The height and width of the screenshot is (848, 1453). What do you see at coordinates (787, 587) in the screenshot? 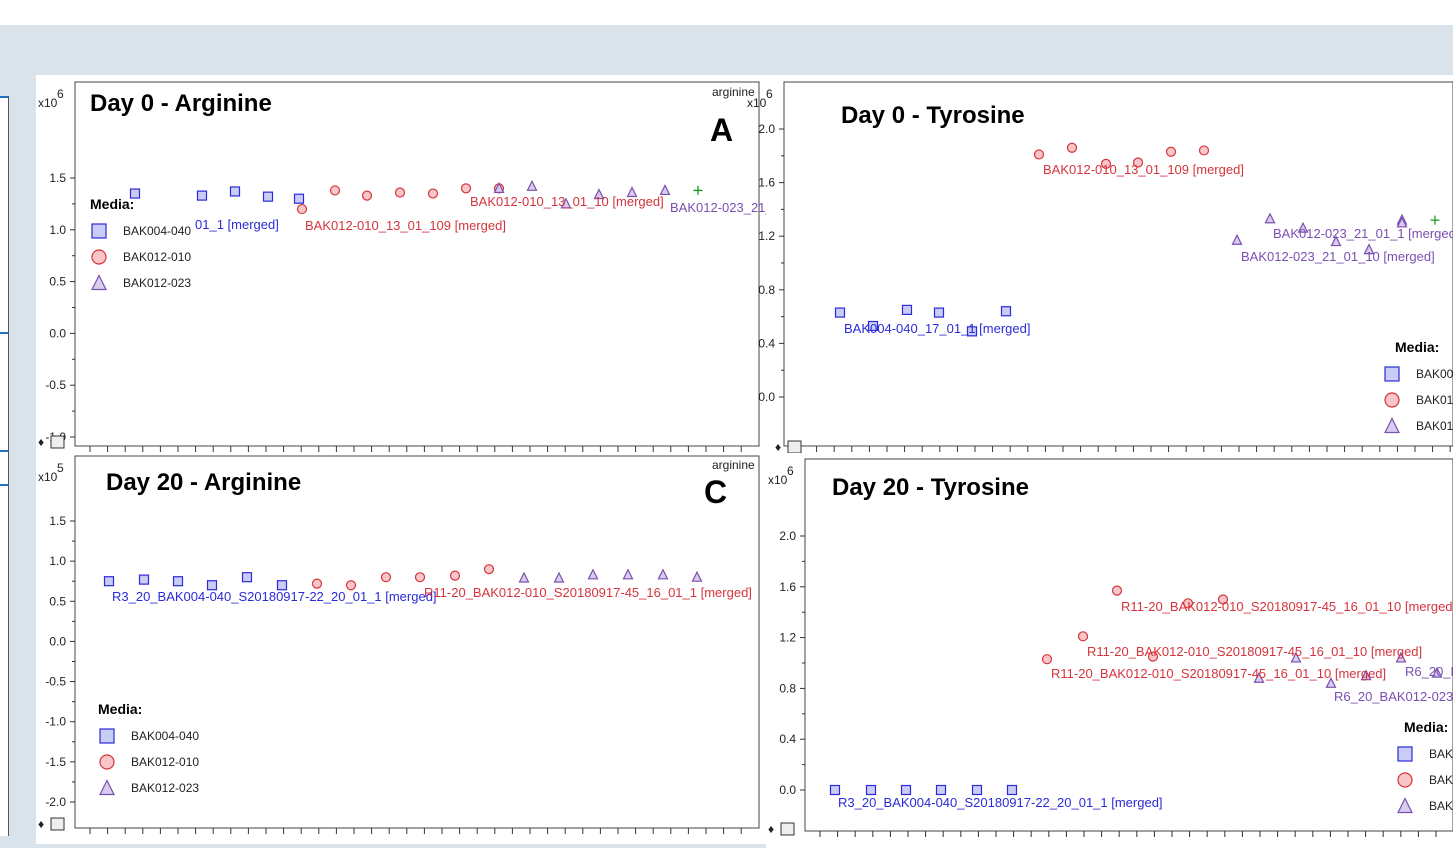
I see `y-tick-label: 1.6` at bounding box center [787, 587].